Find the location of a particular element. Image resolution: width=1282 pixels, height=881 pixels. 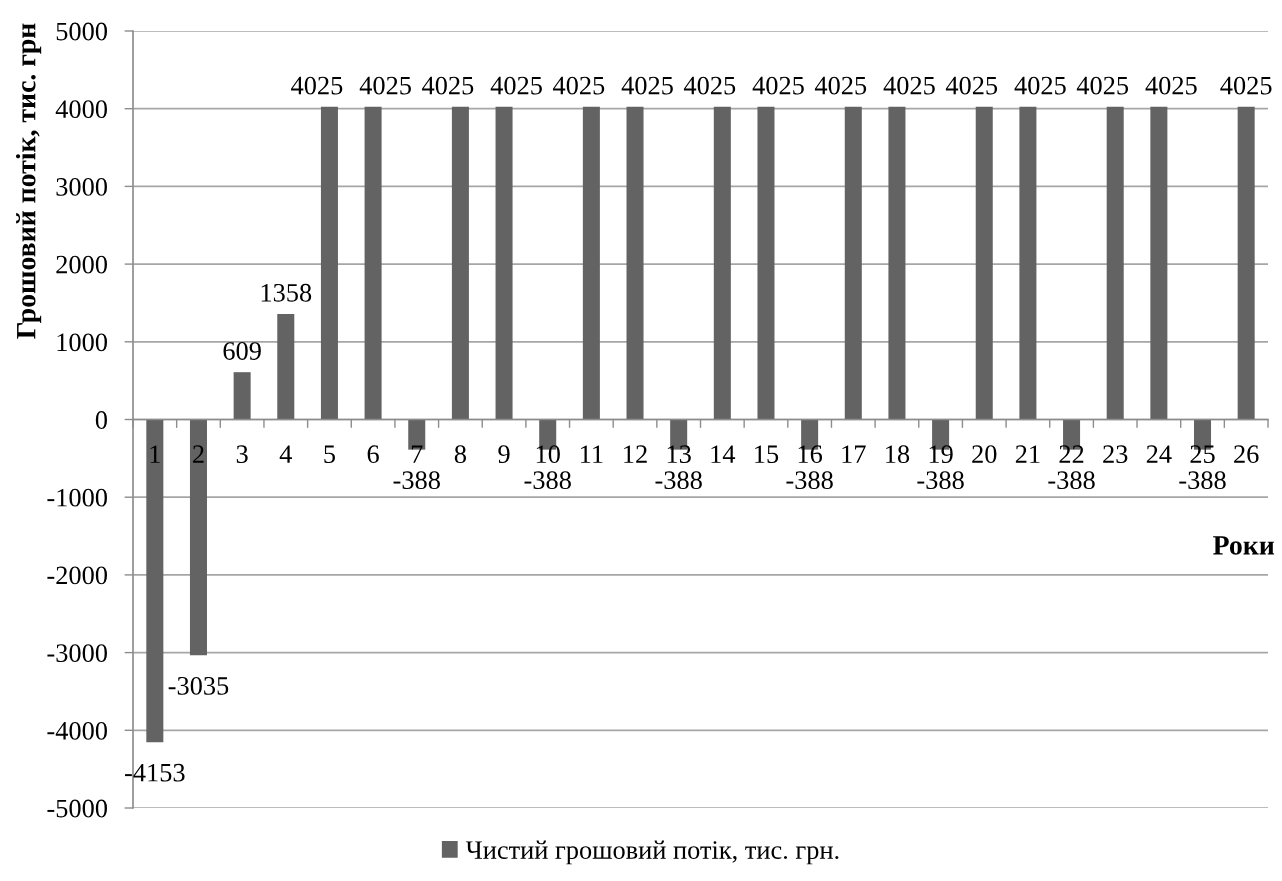

x-tick-label: 4 is located at coordinates (285, 454).